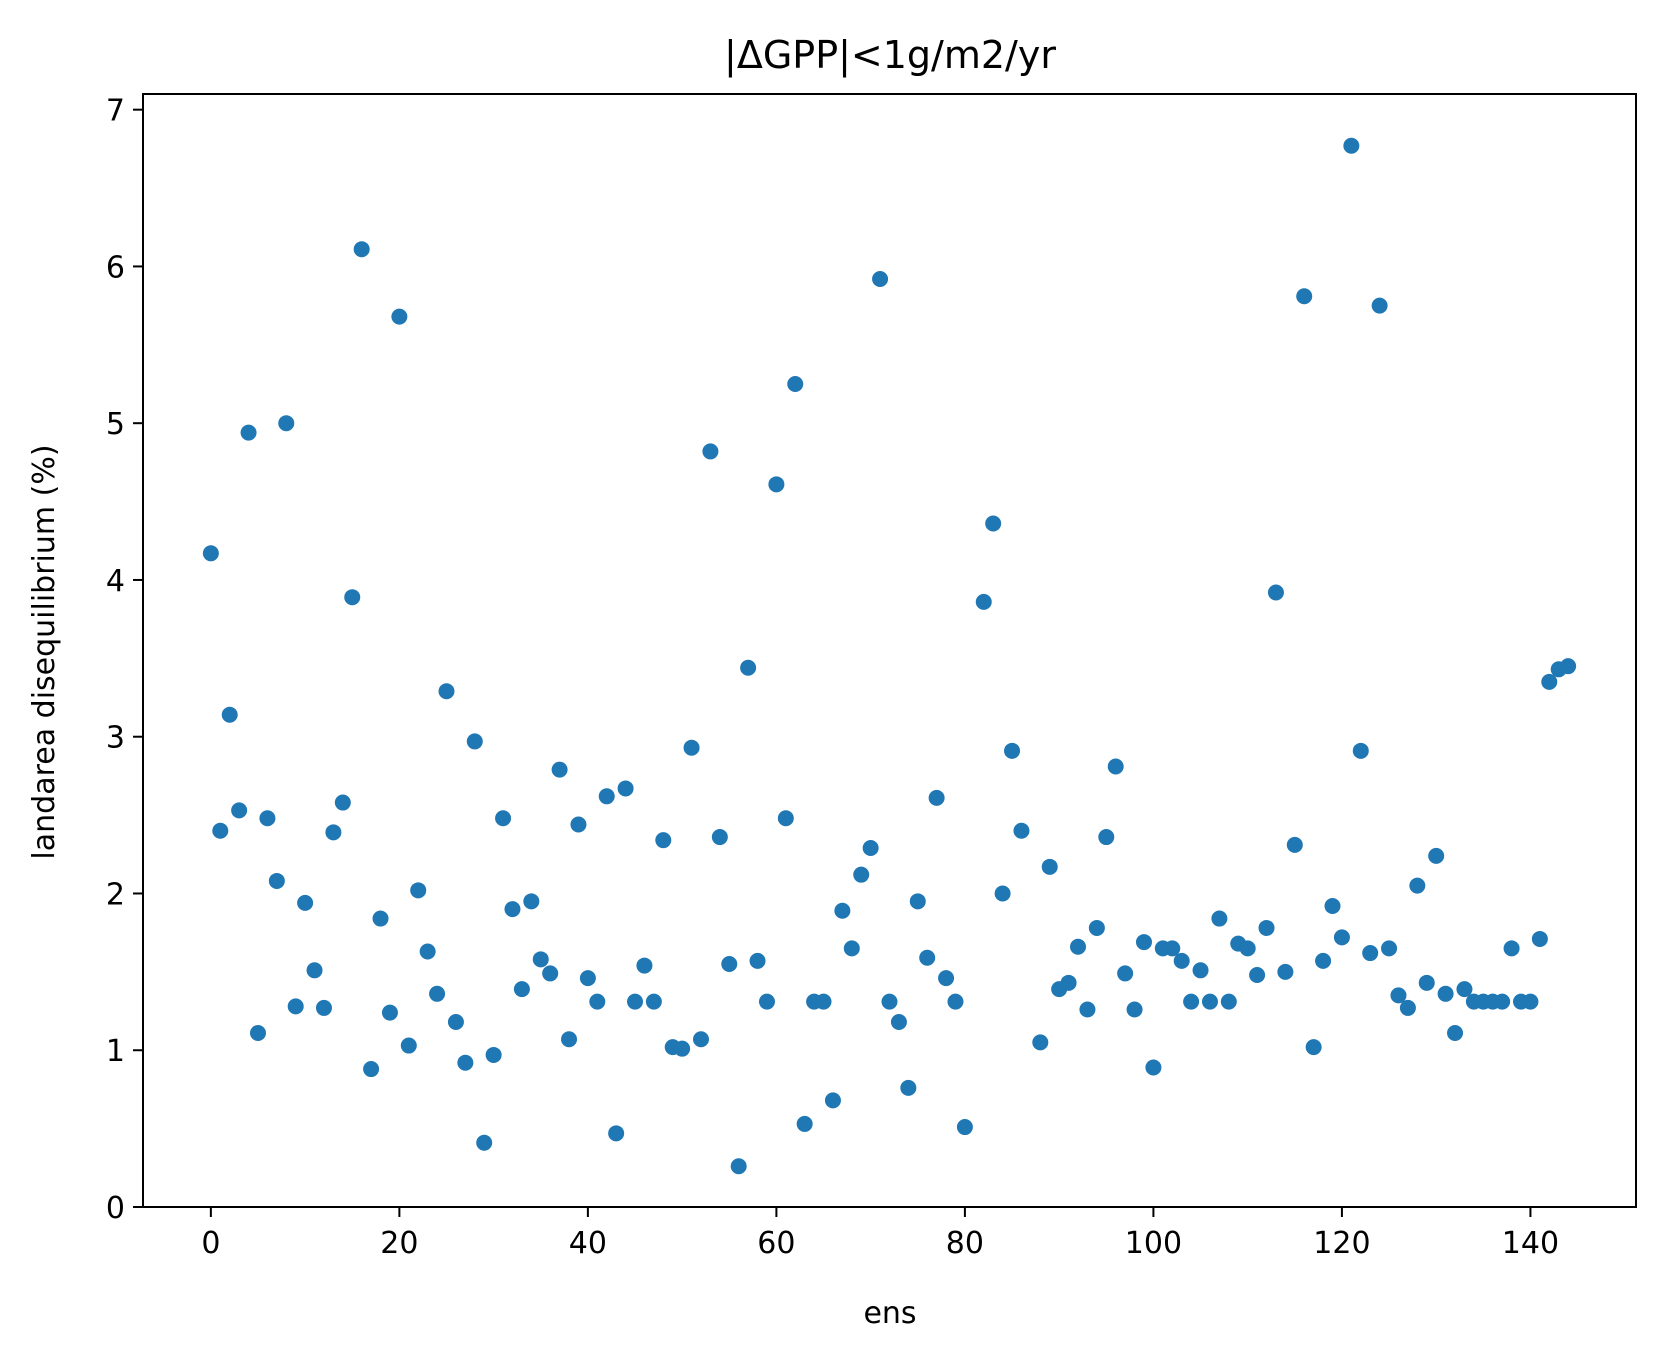 This screenshot has width=1660, height=1359. I want to click on y-tick-label: 4, so click(115, 581).